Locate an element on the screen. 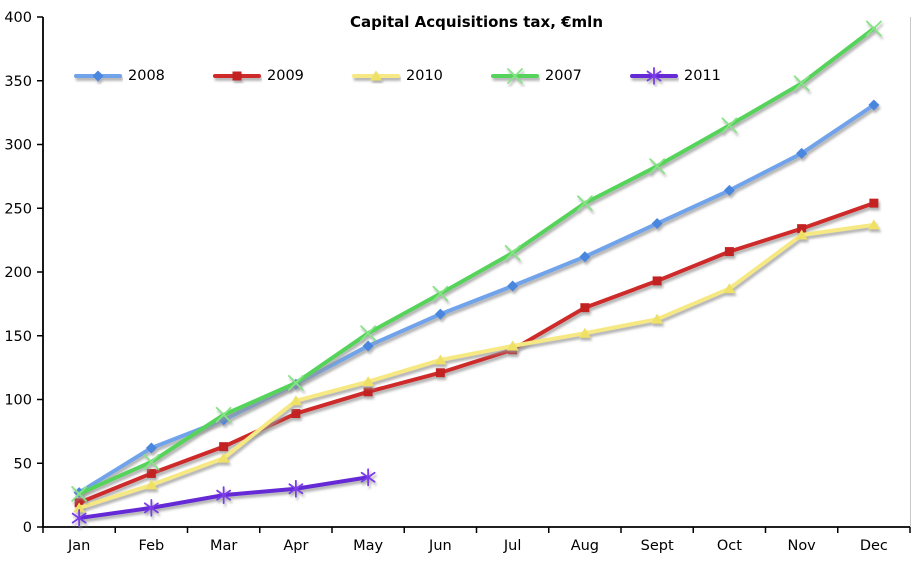 This screenshot has height=563, width=914. legend-item-2010: 2010 is located at coordinates (397, 76).